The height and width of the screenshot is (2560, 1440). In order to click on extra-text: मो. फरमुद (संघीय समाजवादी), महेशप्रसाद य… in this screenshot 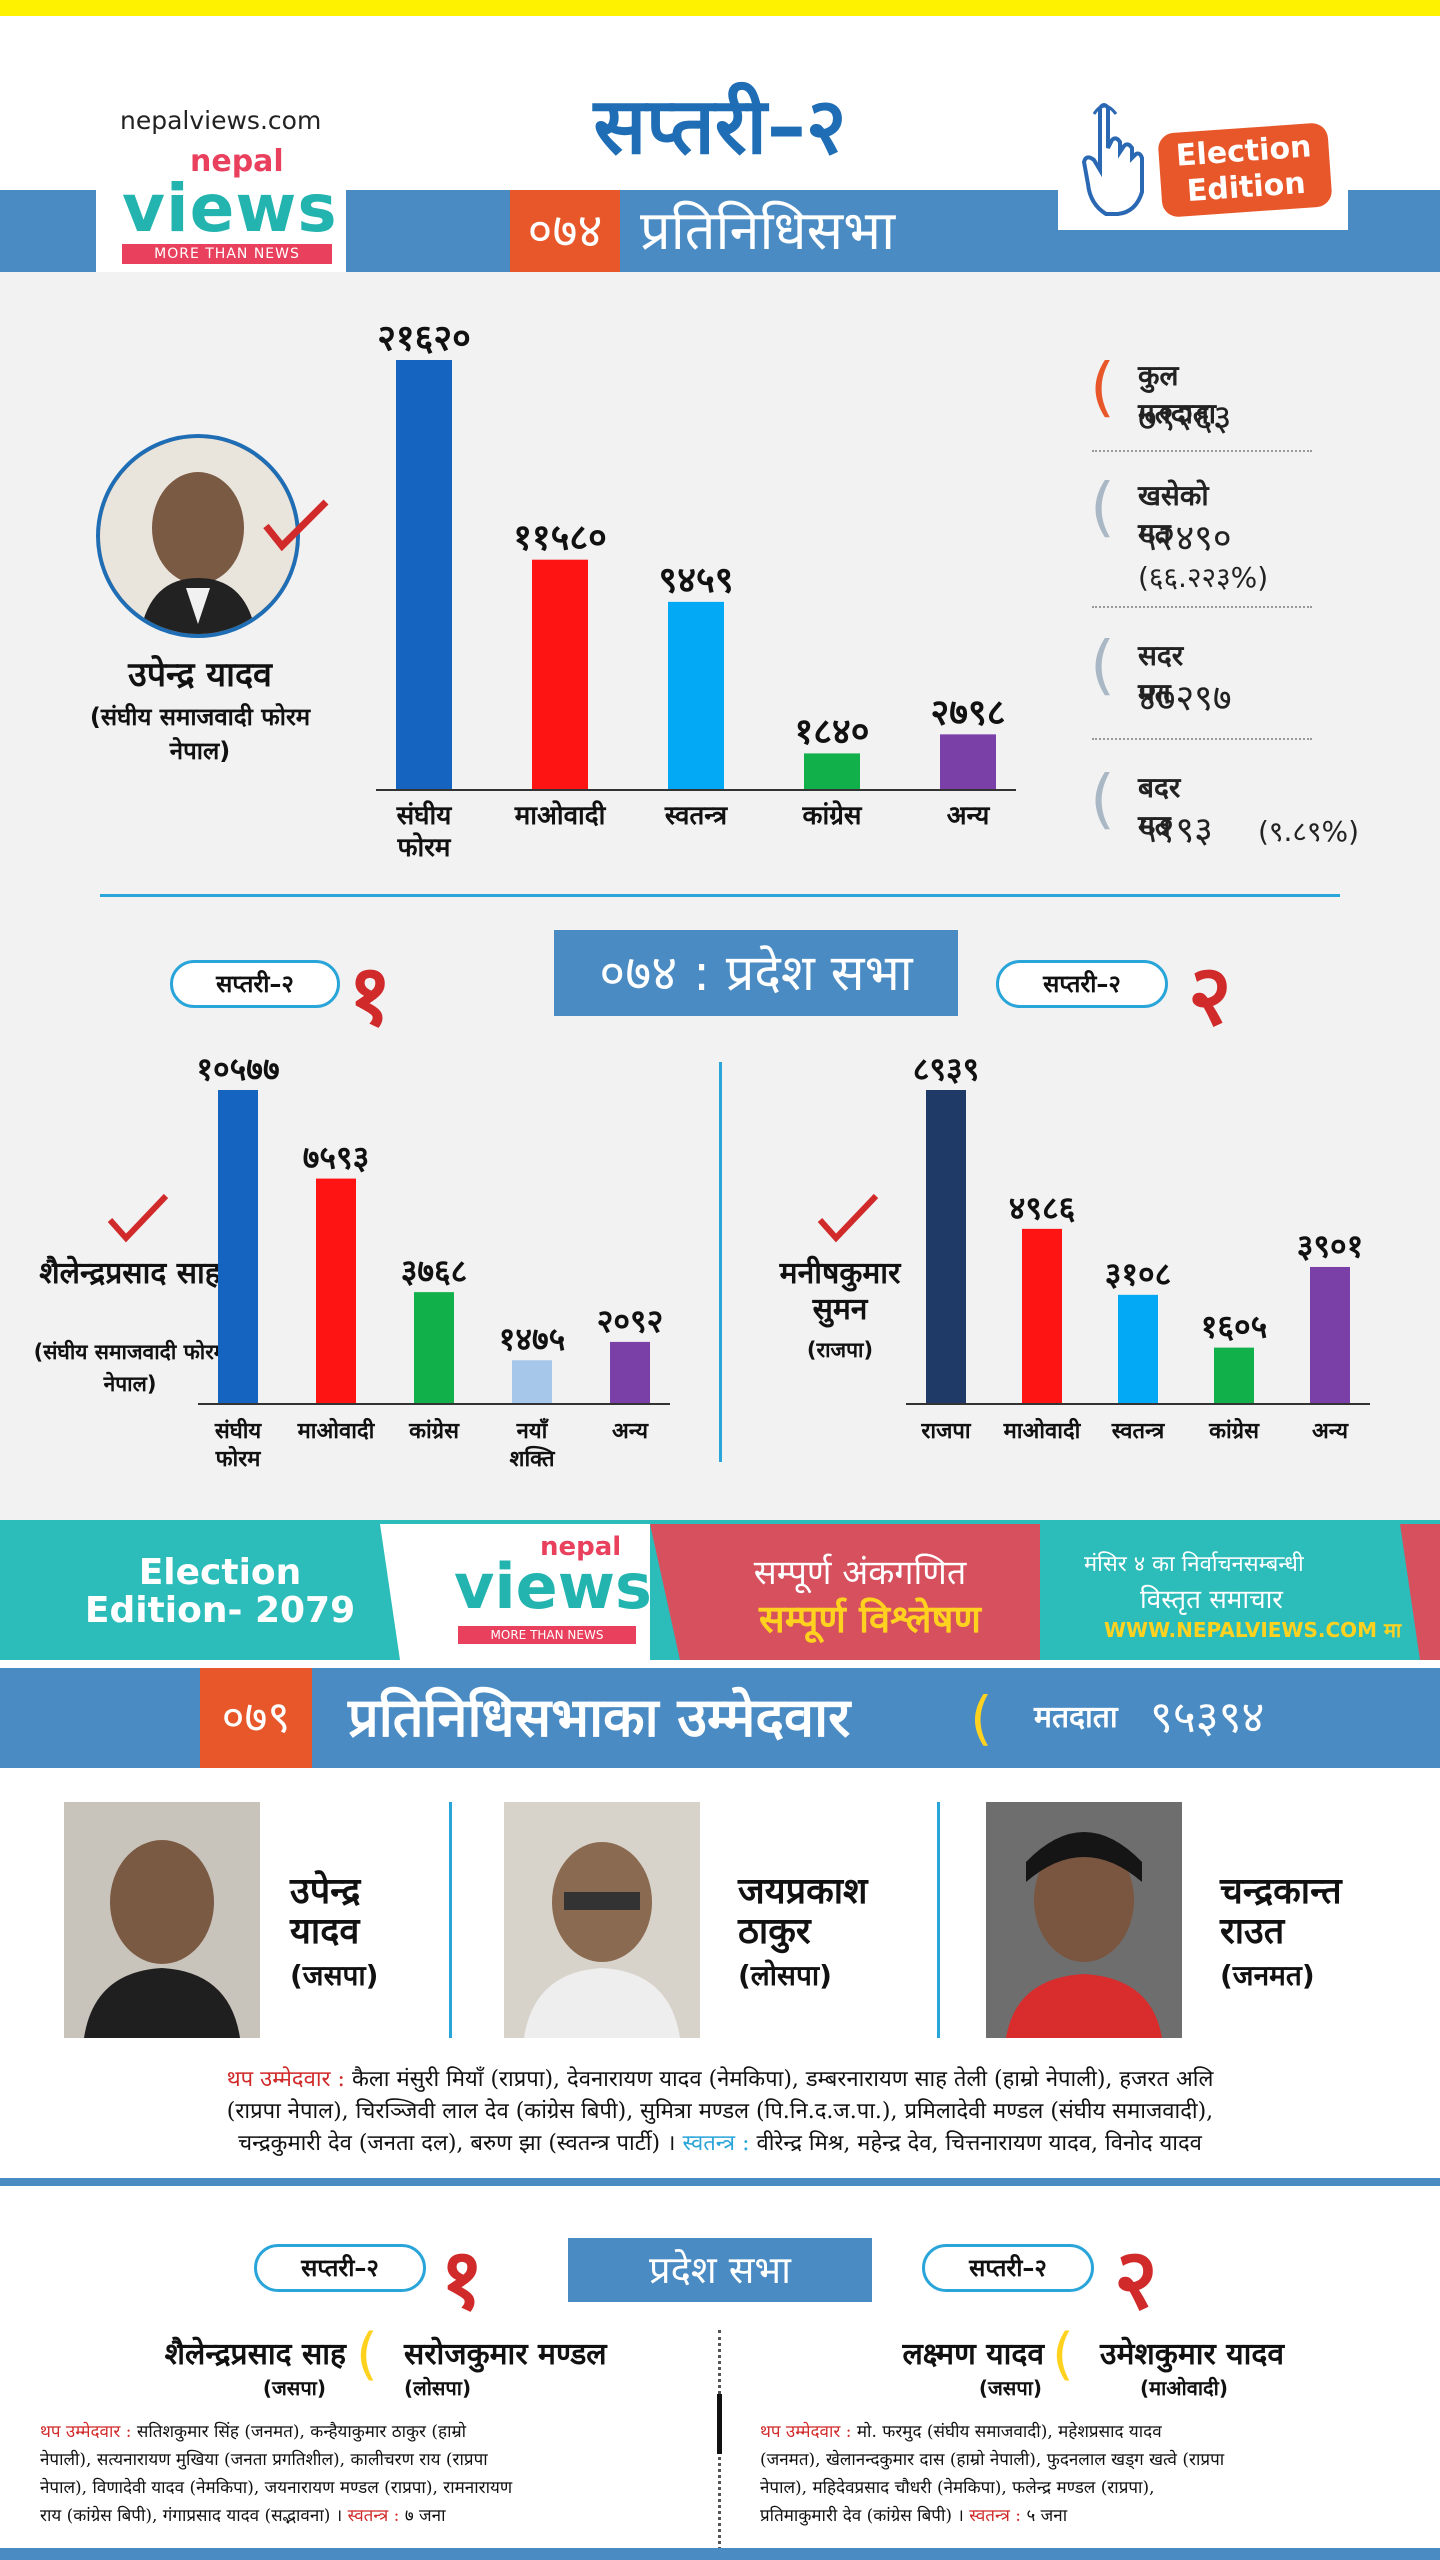, I will do `click(1009, 2432)`.